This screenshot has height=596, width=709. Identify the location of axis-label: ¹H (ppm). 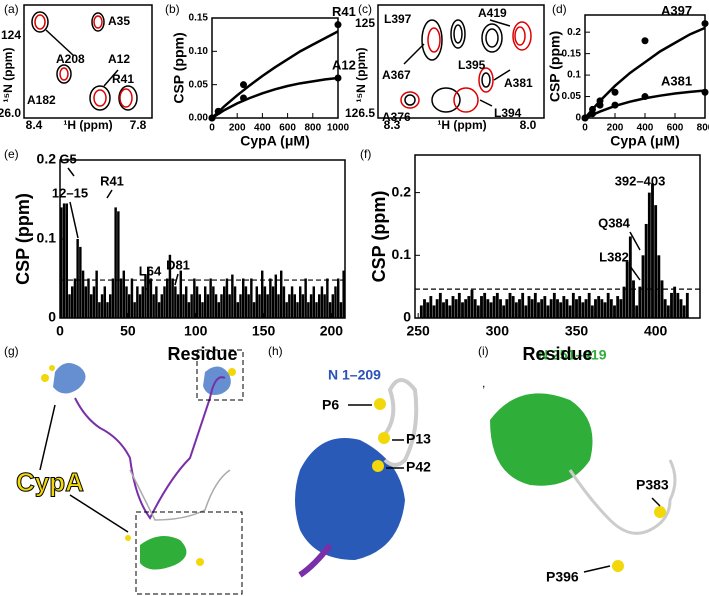
(461, 125).